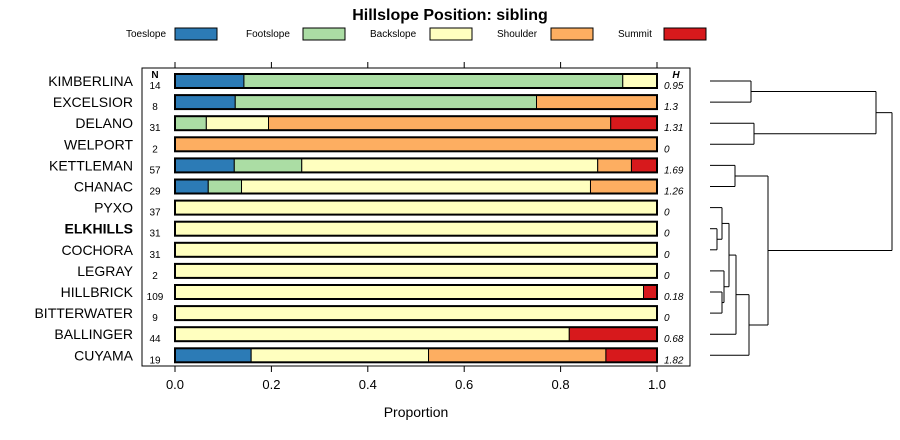 This screenshot has width=900, height=440. What do you see at coordinates (155, 339) in the screenshot?
I see `n-value: 44` at bounding box center [155, 339].